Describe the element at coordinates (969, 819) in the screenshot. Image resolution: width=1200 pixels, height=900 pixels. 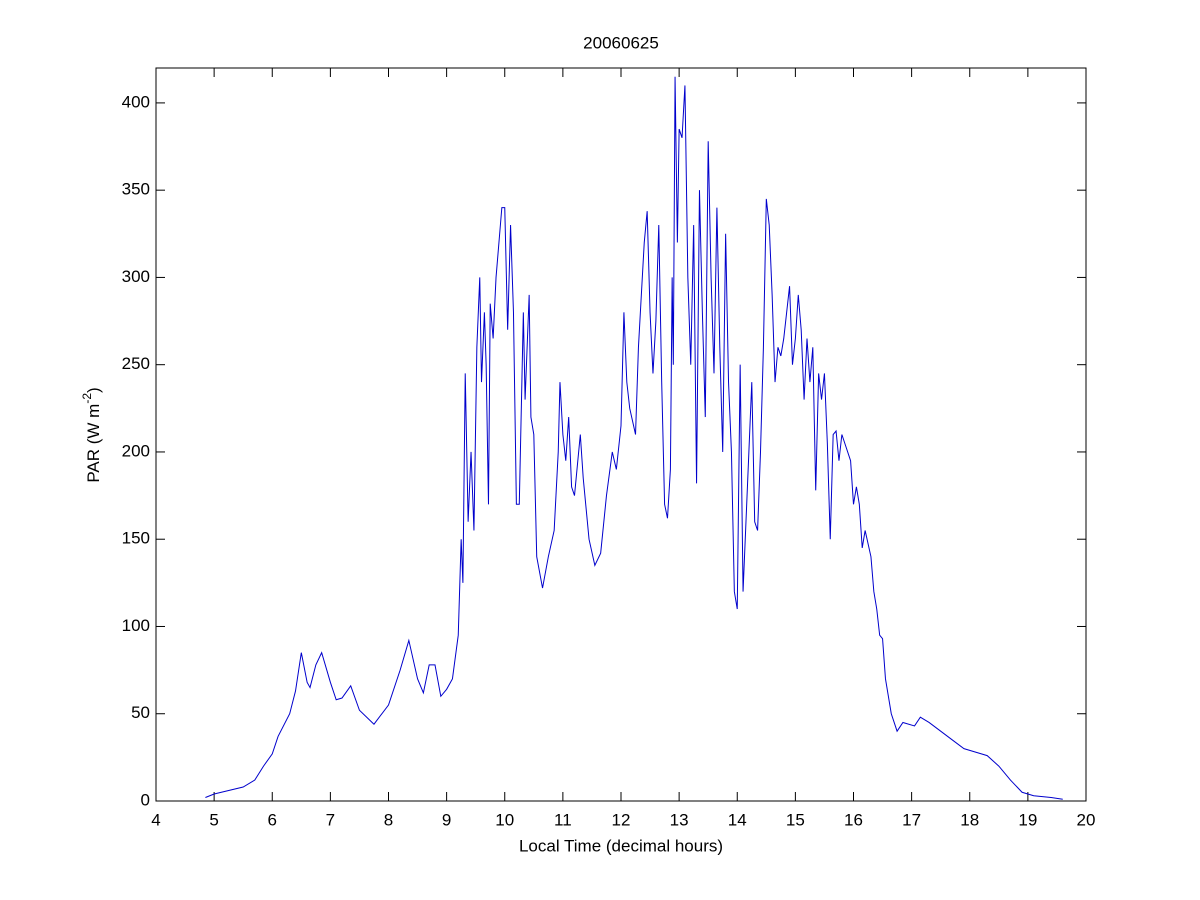
I see `x-tick-label: 18` at that location.